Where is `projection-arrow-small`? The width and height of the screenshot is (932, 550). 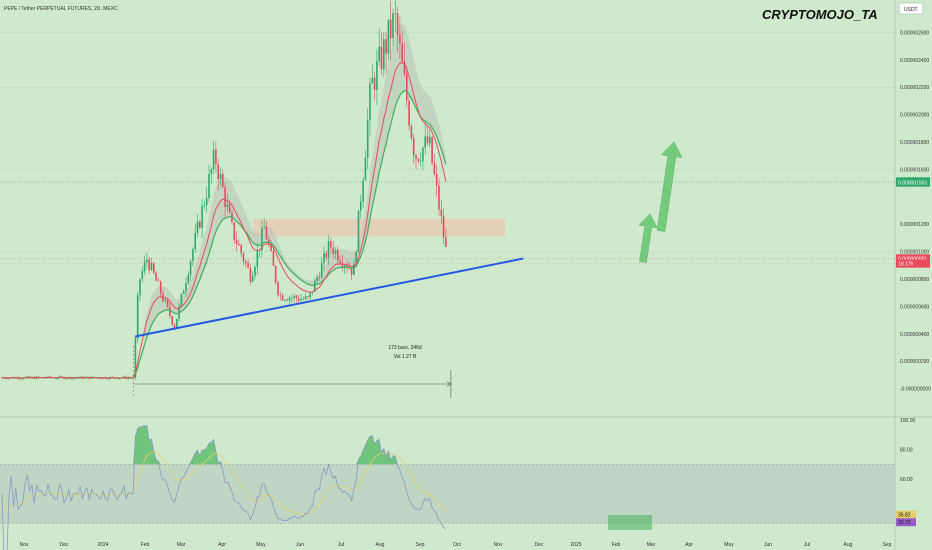
projection-arrow-small is located at coordinates (648, 238).